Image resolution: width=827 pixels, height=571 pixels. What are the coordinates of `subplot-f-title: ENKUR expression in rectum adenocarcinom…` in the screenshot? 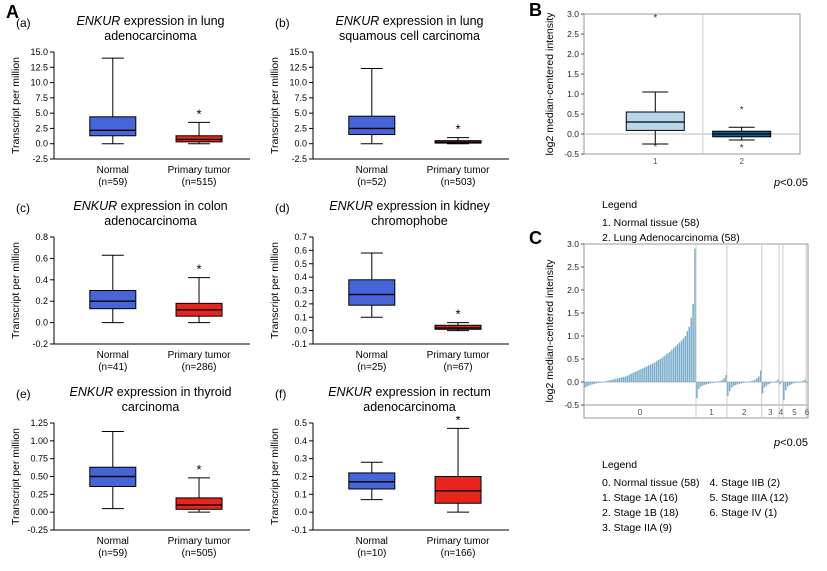 It's located at (409, 400).